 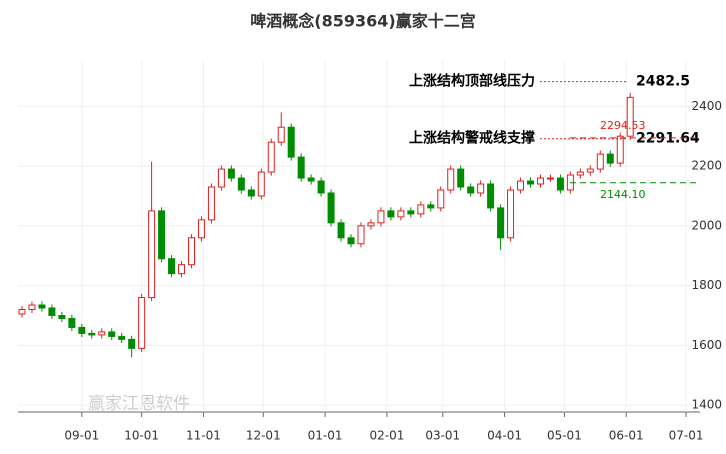 I want to click on x-tick-label: 02-01, so click(x=386, y=436).